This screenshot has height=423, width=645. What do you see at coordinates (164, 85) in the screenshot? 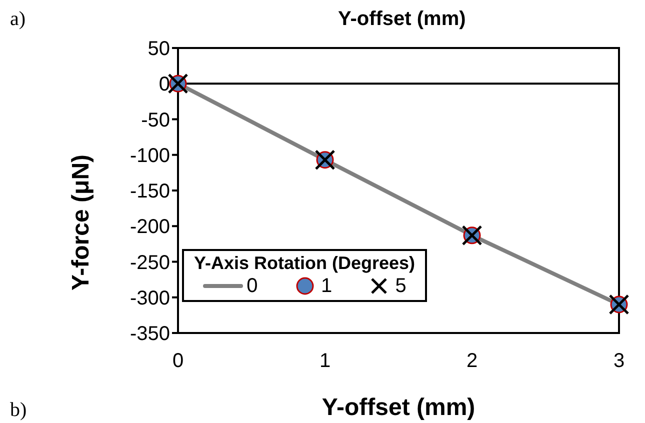
I see `y-tick-label: 0` at bounding box center [164, 85].